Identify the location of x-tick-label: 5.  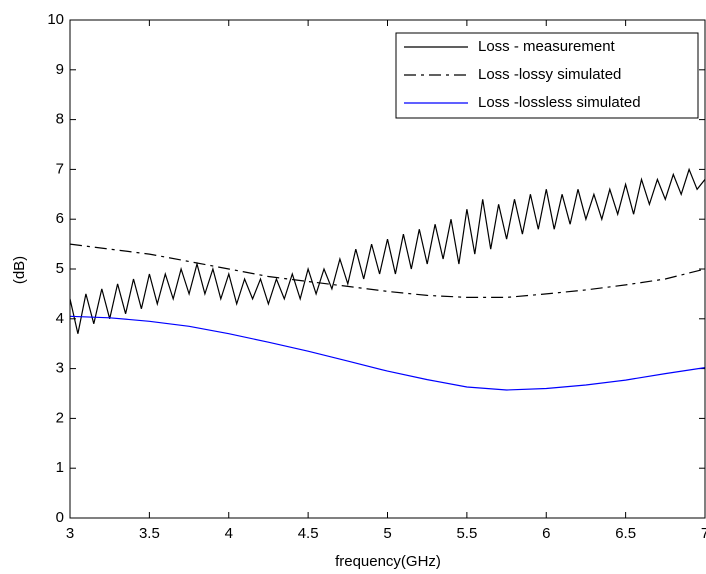
(387, 533).